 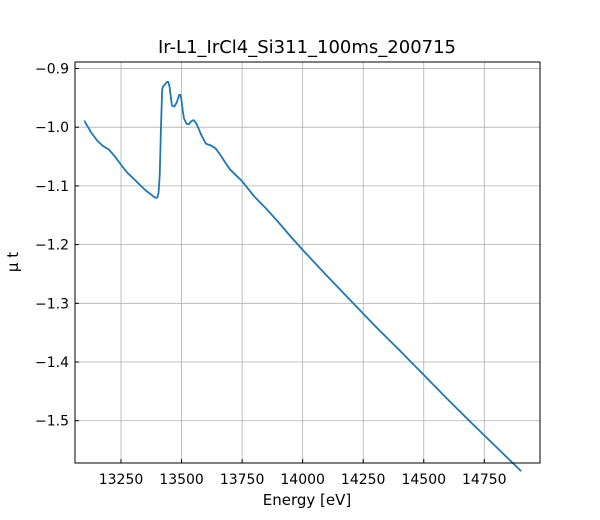 I want to click on y-tick-label: −1.1, so click(x=52, y=187).